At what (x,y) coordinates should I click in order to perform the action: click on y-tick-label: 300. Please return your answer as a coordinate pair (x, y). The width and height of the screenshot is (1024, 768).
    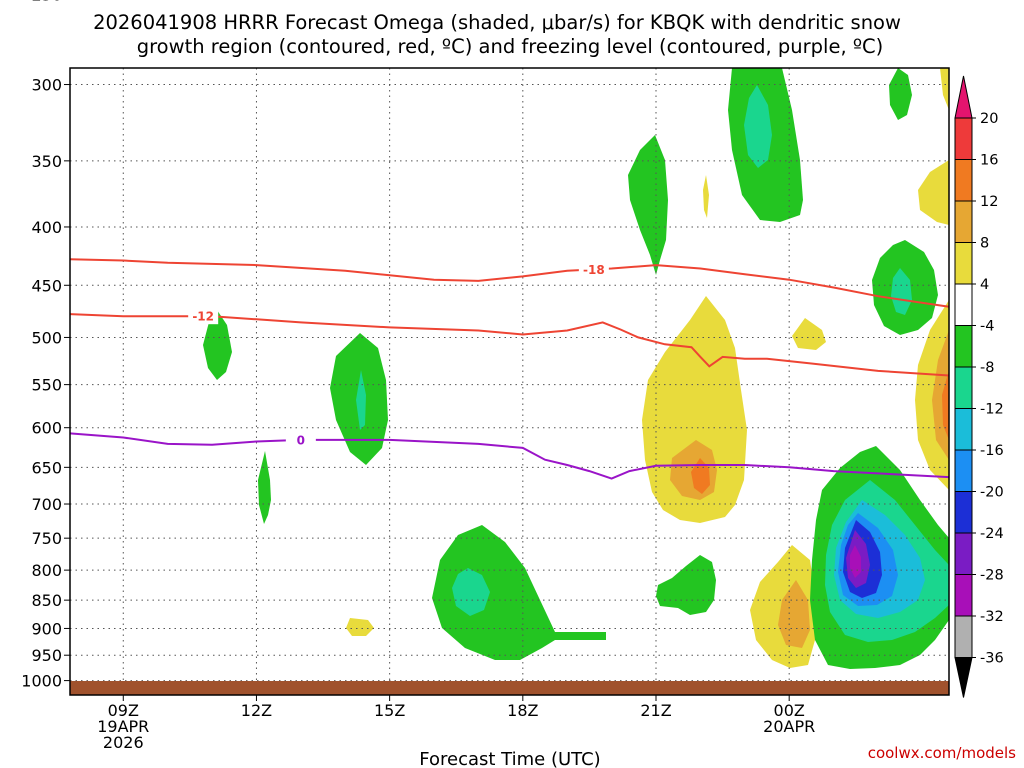
    Looking at the image, I should click on (46, 85).